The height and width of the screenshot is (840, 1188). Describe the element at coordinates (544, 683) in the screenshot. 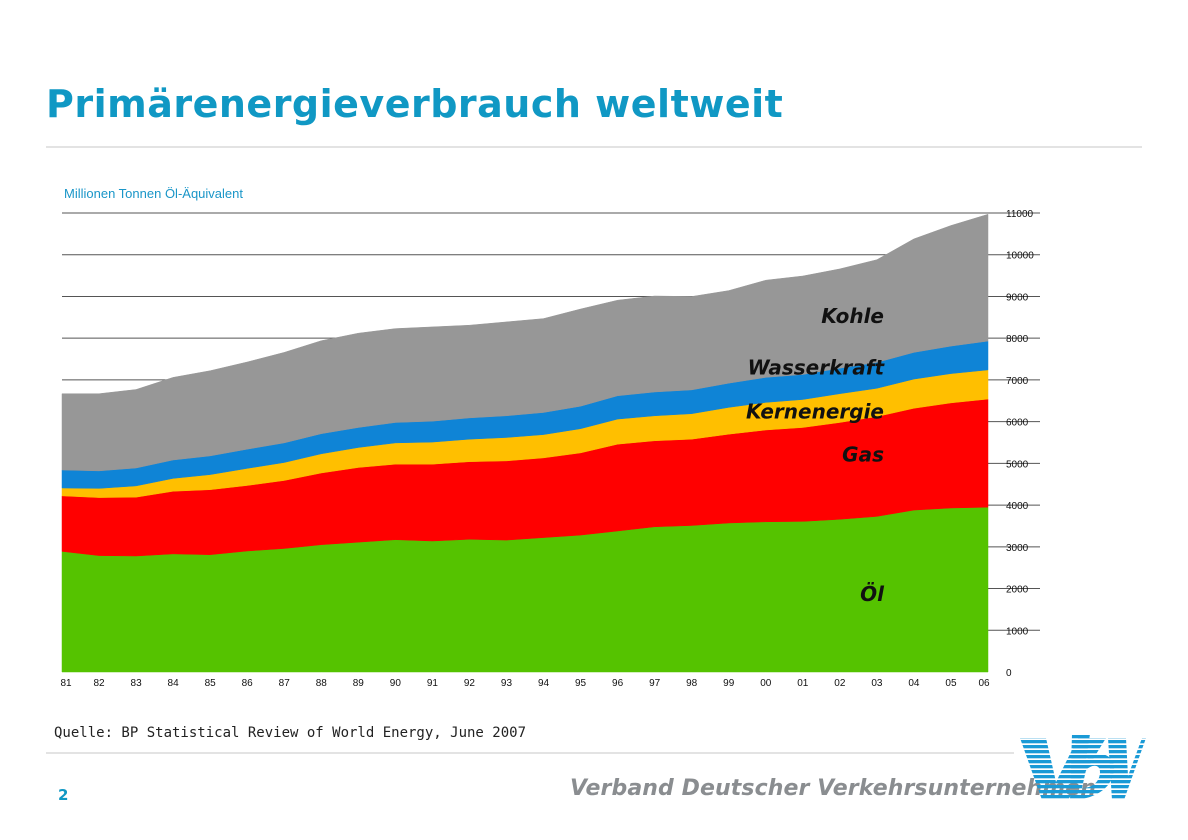

I see `x-tick-label-94: 94` at that location.